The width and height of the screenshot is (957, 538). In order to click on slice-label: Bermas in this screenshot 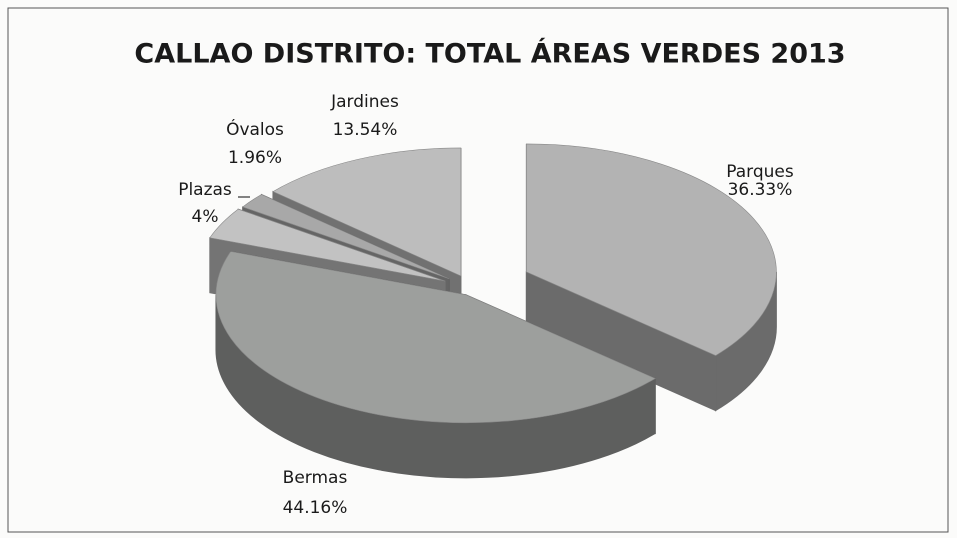, I will do `click(315, 478)`.